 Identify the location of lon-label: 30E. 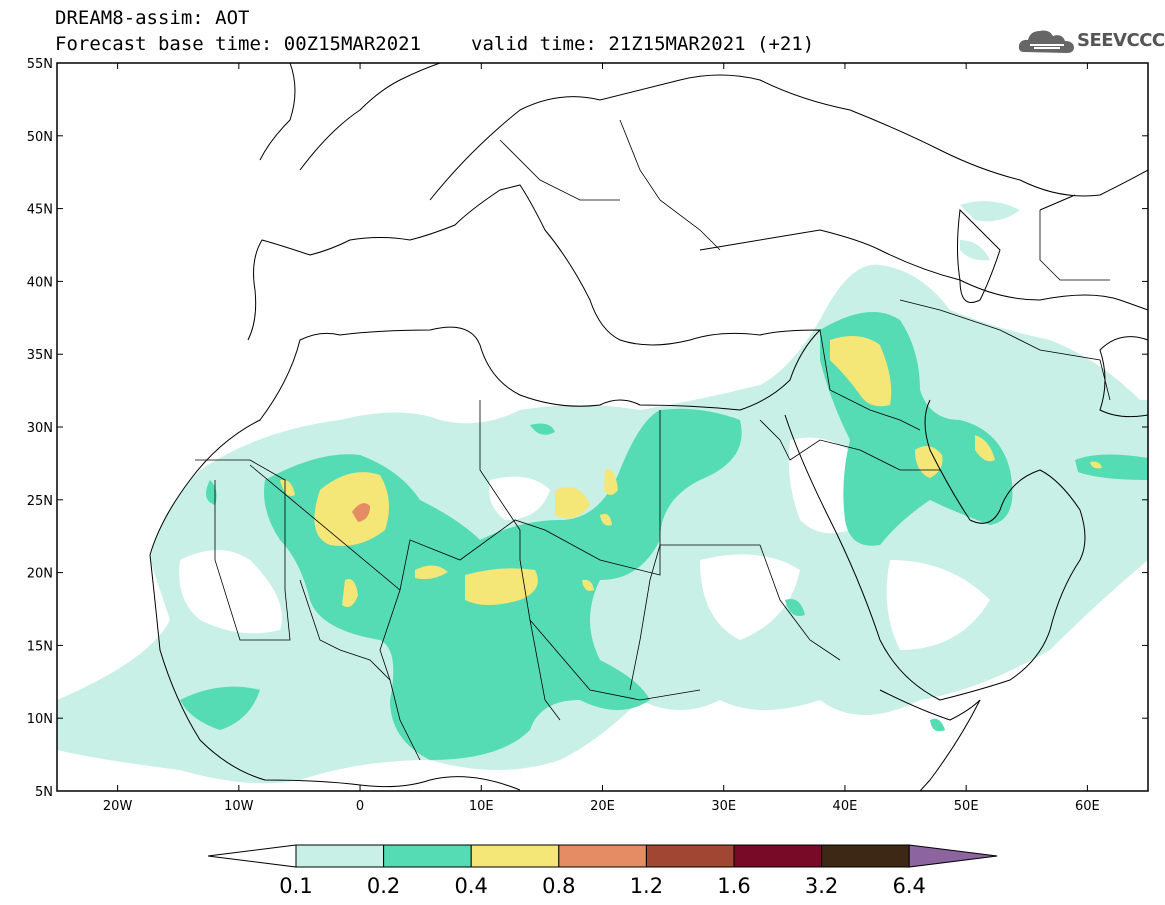
(723, 806).